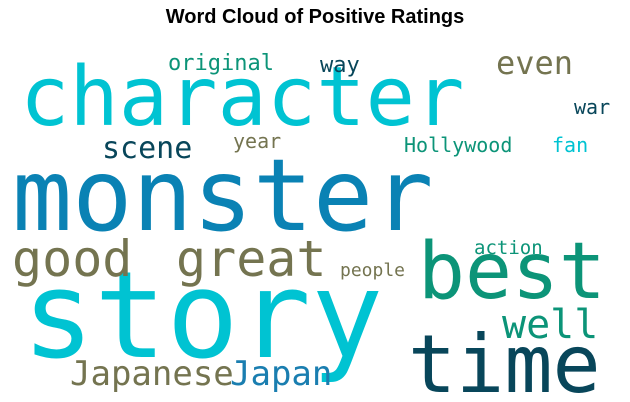 The width and height of the screenshot is (630, 402). What do you see at coordinates (458, 145) in the screenshot?
I see `word-hollywood: Hollywood` at bounding box center [458, 145].